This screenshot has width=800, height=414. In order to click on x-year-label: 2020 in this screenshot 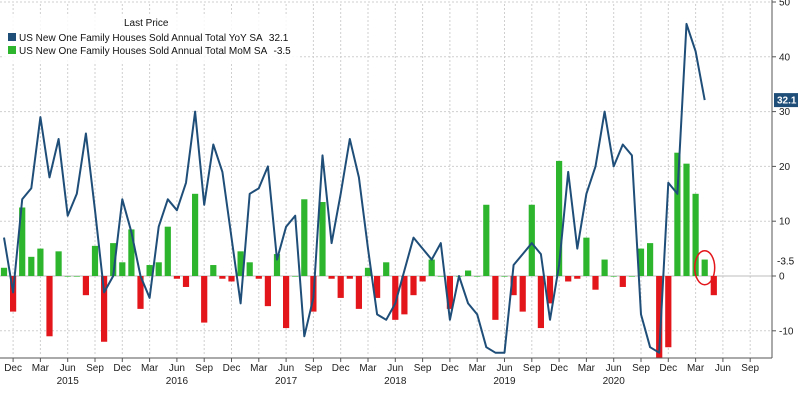, I will do `click(614, 381)`.